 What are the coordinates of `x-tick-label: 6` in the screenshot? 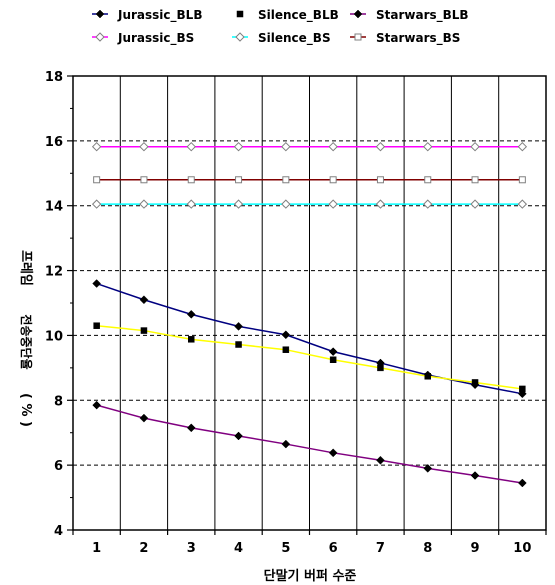 It's located at (333, 548).